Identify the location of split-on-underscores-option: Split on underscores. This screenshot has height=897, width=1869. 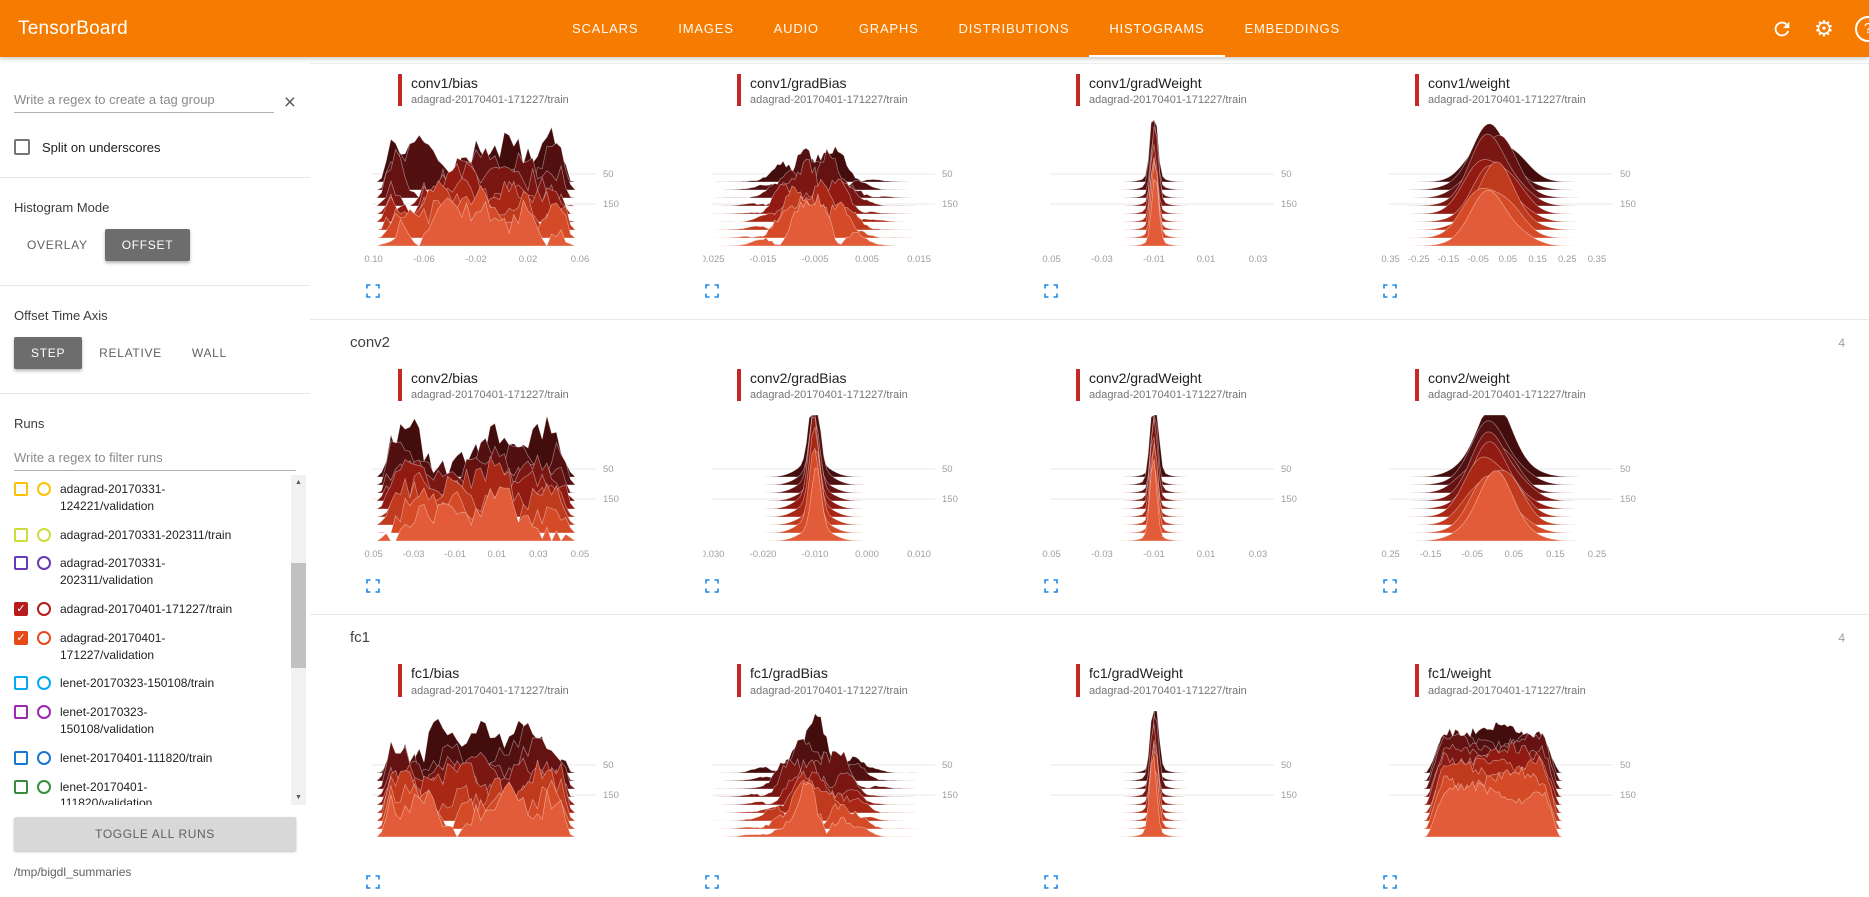
(155, 147).